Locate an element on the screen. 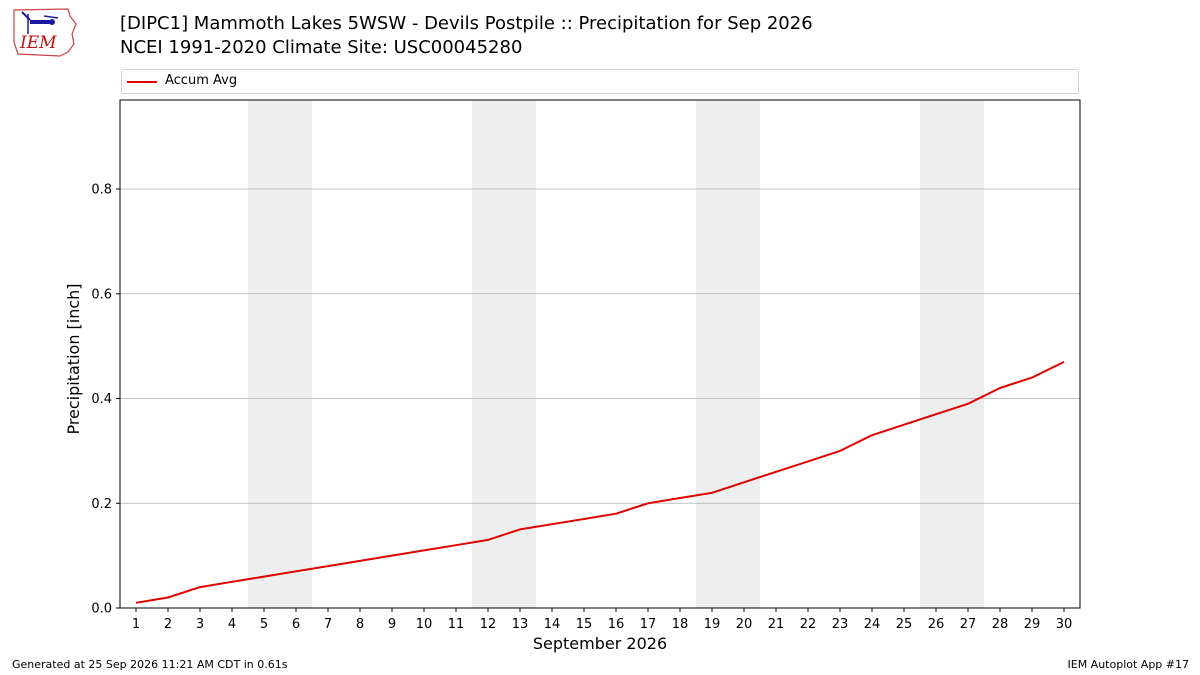 This screenshot has width=1200, height=675. x-tick-label-22: 22 is located at coordinates (808, 624).